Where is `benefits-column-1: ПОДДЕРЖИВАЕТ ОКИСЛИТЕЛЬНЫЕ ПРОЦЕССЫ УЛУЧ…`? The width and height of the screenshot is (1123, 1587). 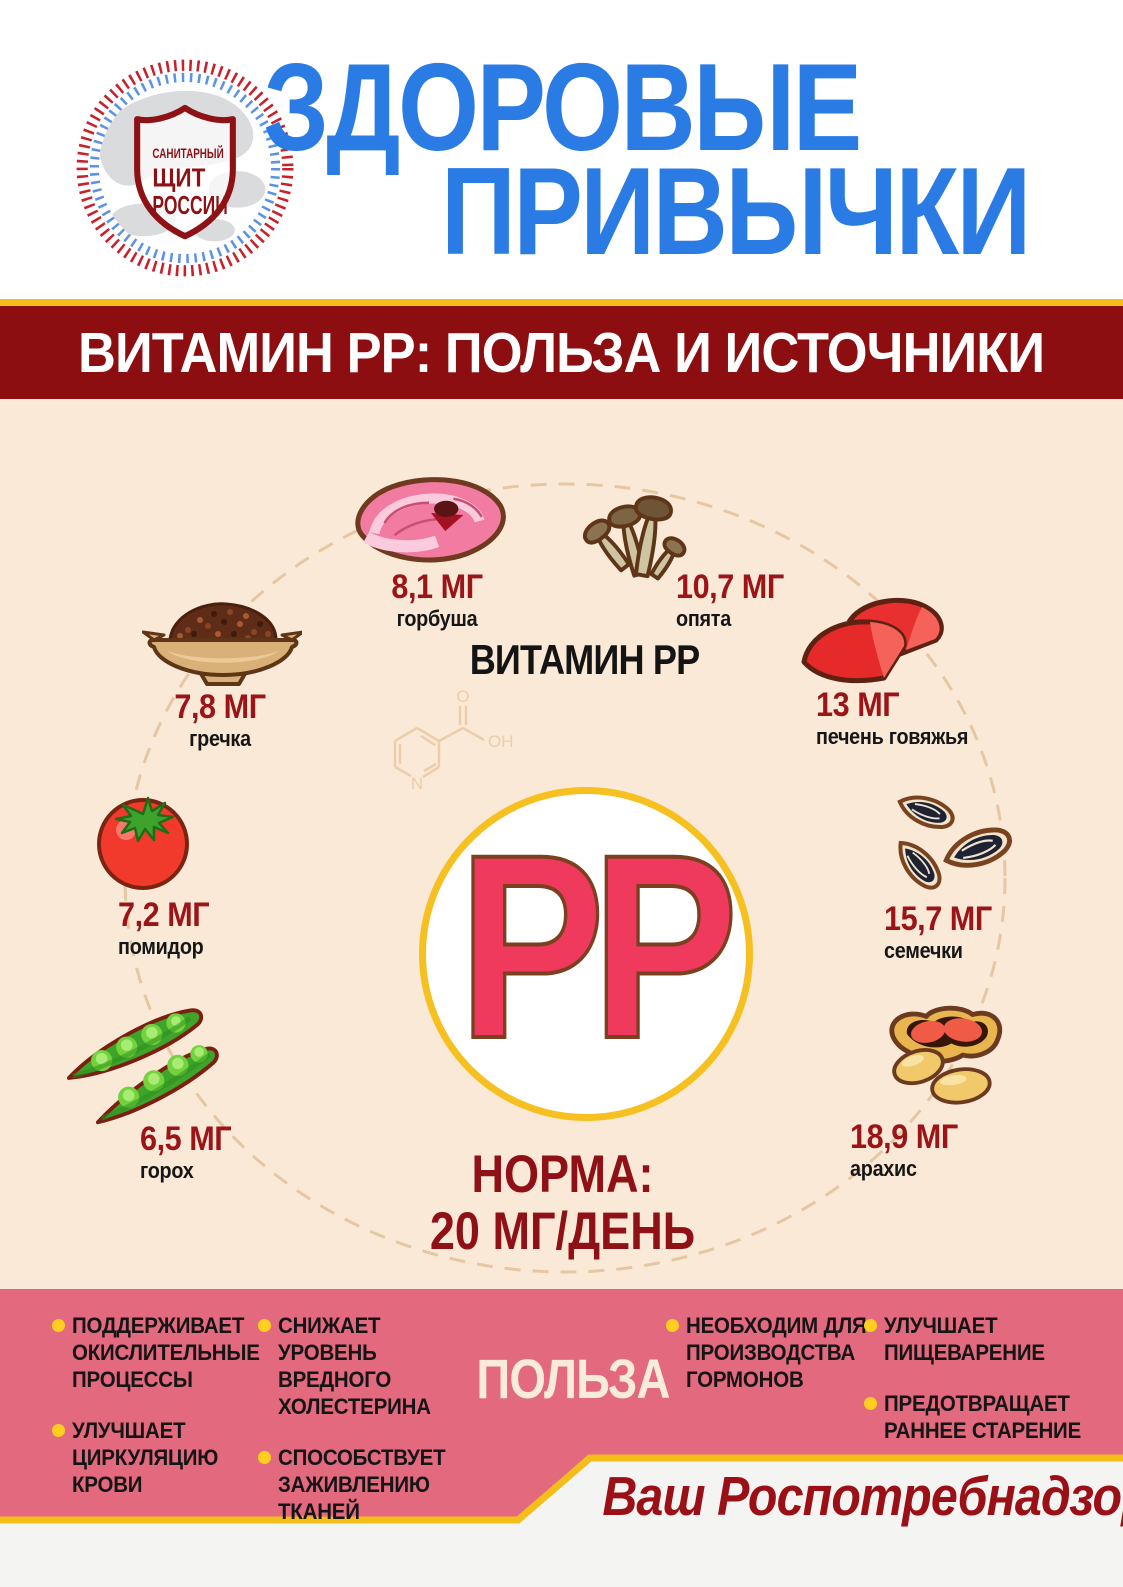 benefits-column-1: ПОДДЕРЖИВАЕТ ОКИСЛИТЕЛЬНЫЕ ПРОЦЕССЫ УЛУЧ… is located at coordinates (159, 1417).